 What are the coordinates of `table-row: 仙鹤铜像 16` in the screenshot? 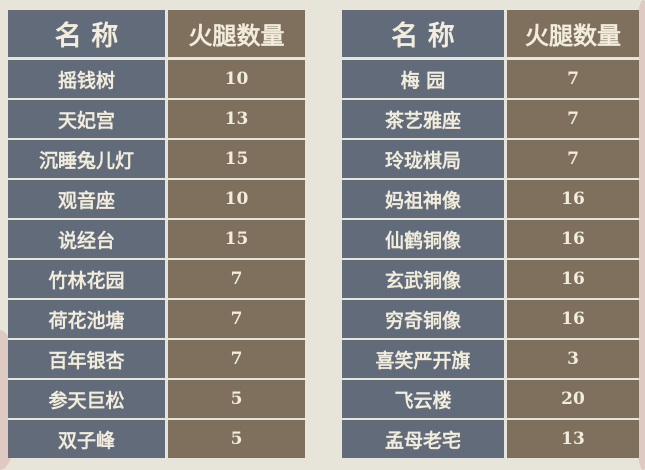 It's located at (490, 240).